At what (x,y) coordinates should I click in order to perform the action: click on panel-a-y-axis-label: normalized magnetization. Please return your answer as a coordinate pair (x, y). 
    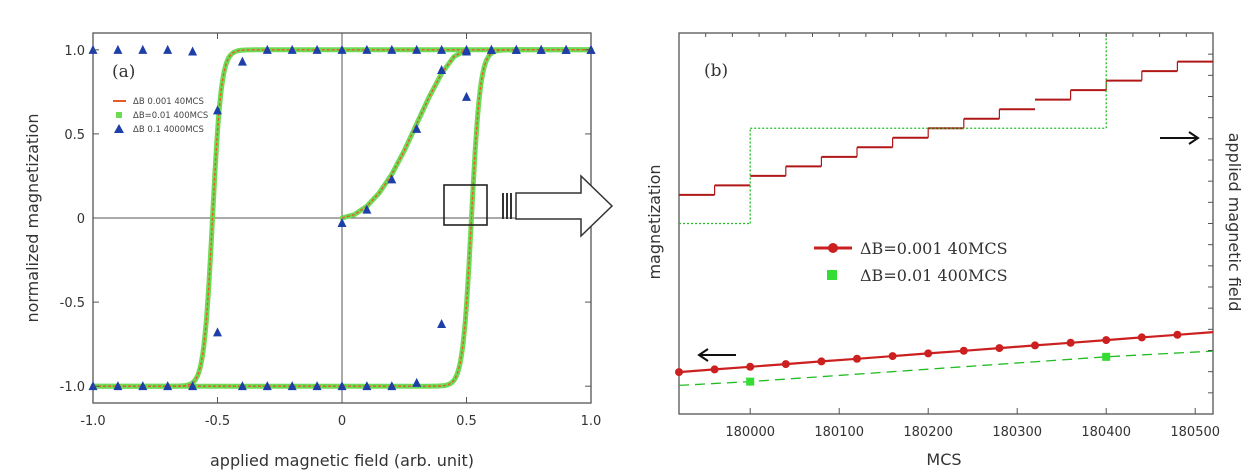
    Looking at the image, I should click on (32, 217).